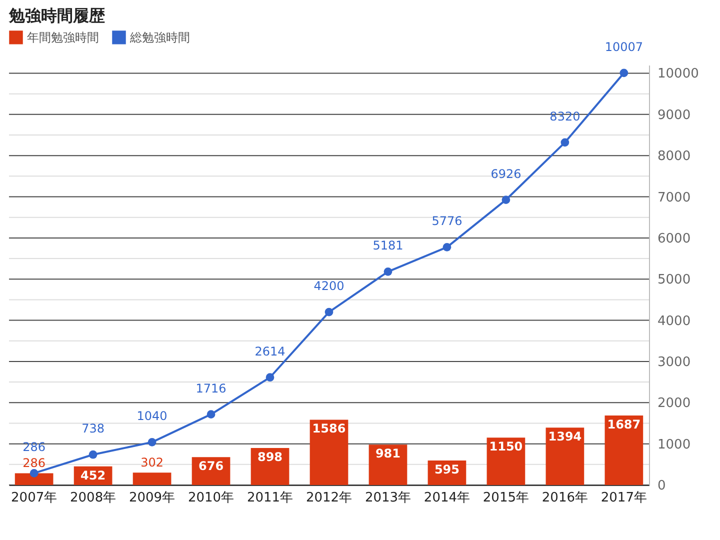 This screenshot has width=720, height=540. Describe the element at coordinates (565, 498) in the screenshot. I see `x-tick-label: 2016年` at that location.